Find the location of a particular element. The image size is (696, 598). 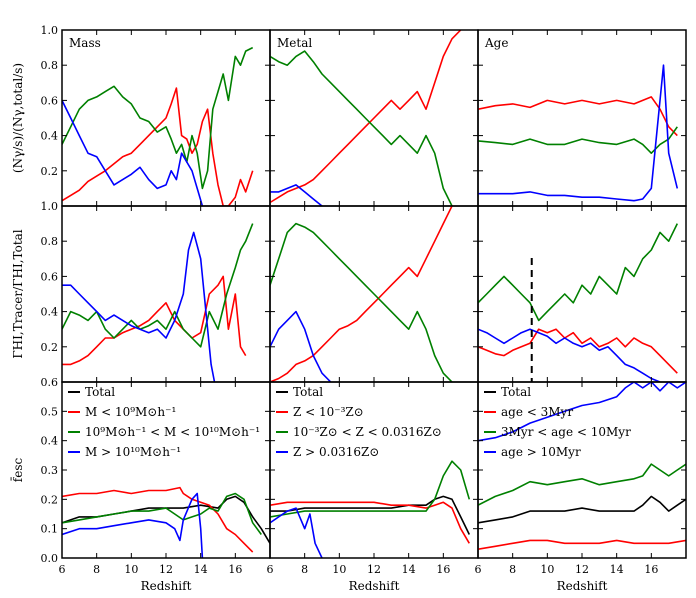

y-tick-label: 0.1 is located at coordinates (50, 529).